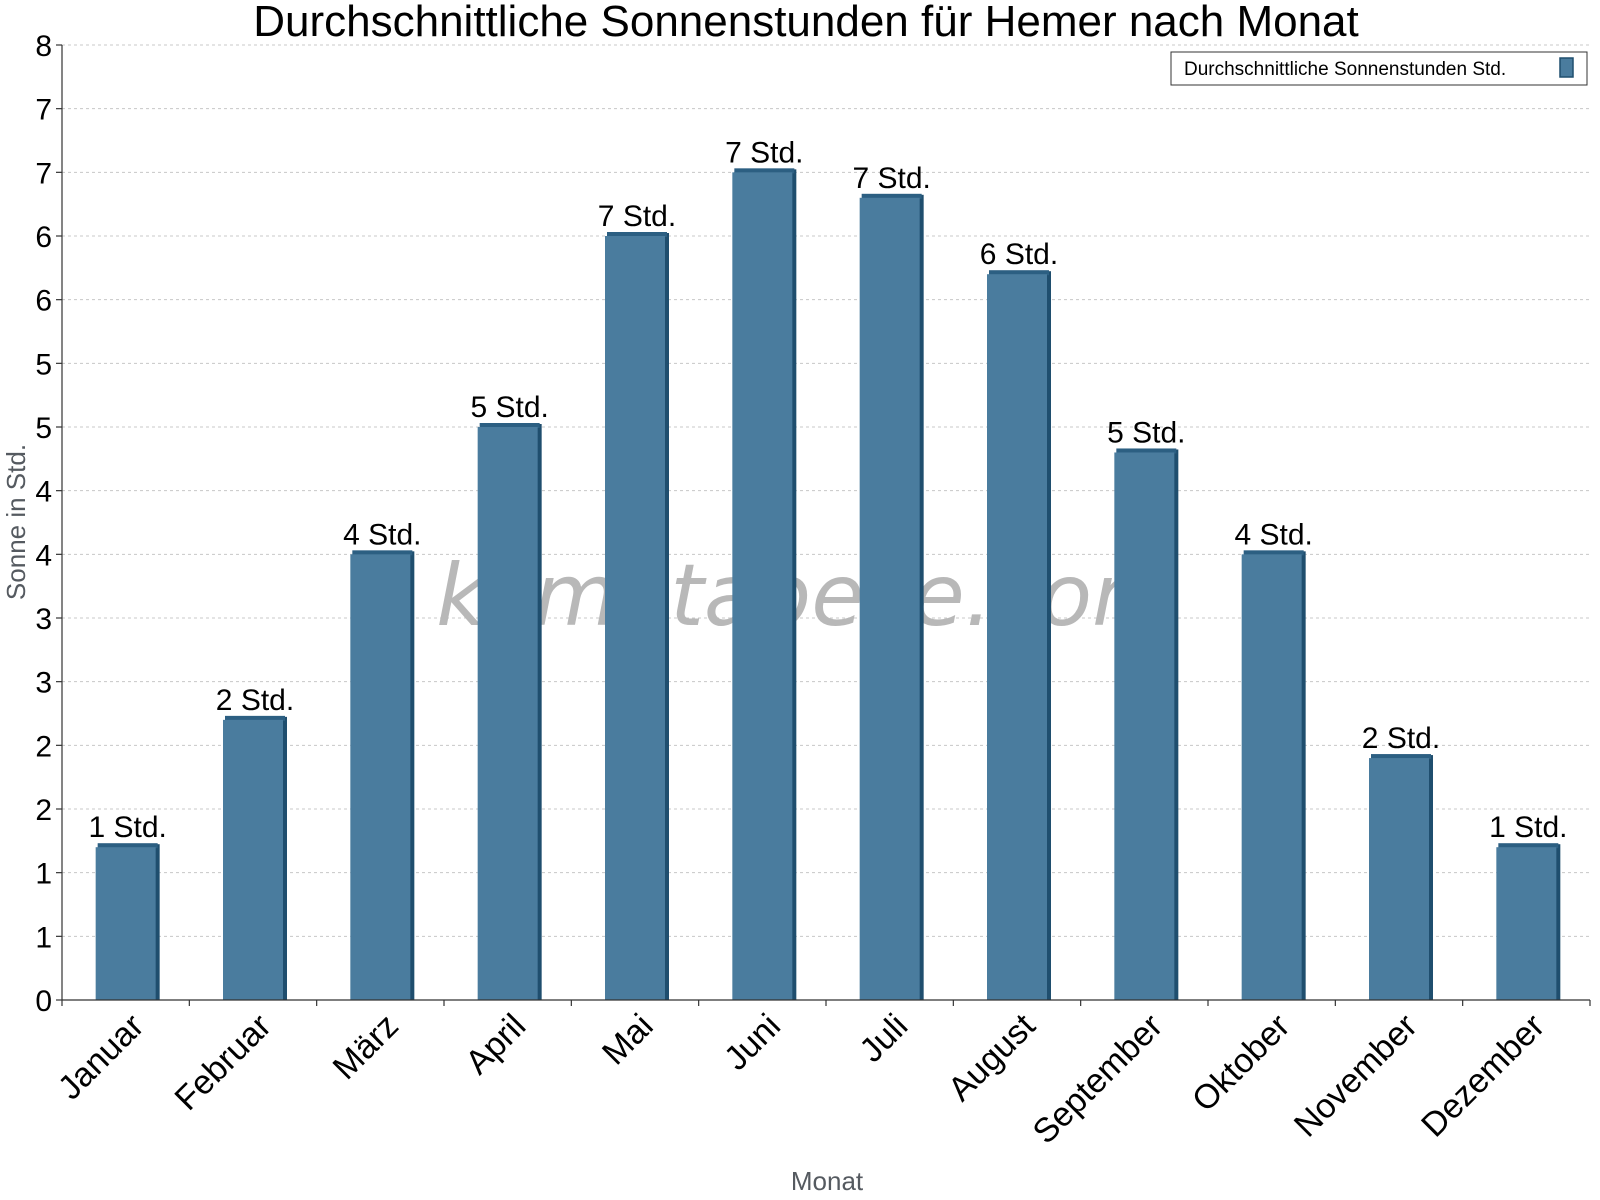  I want to click on x-tick-label: April, so click(495, 1044).